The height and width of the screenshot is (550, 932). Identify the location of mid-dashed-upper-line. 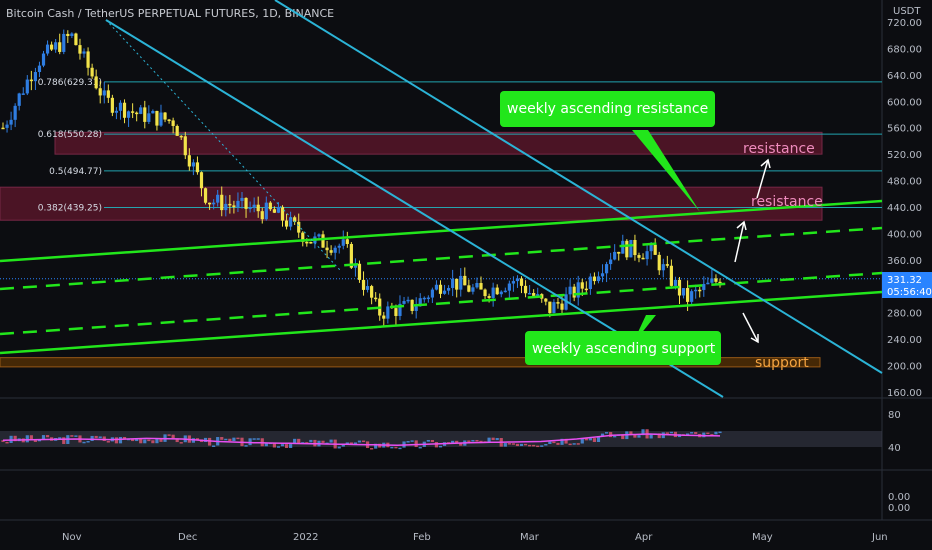
(441, 258).